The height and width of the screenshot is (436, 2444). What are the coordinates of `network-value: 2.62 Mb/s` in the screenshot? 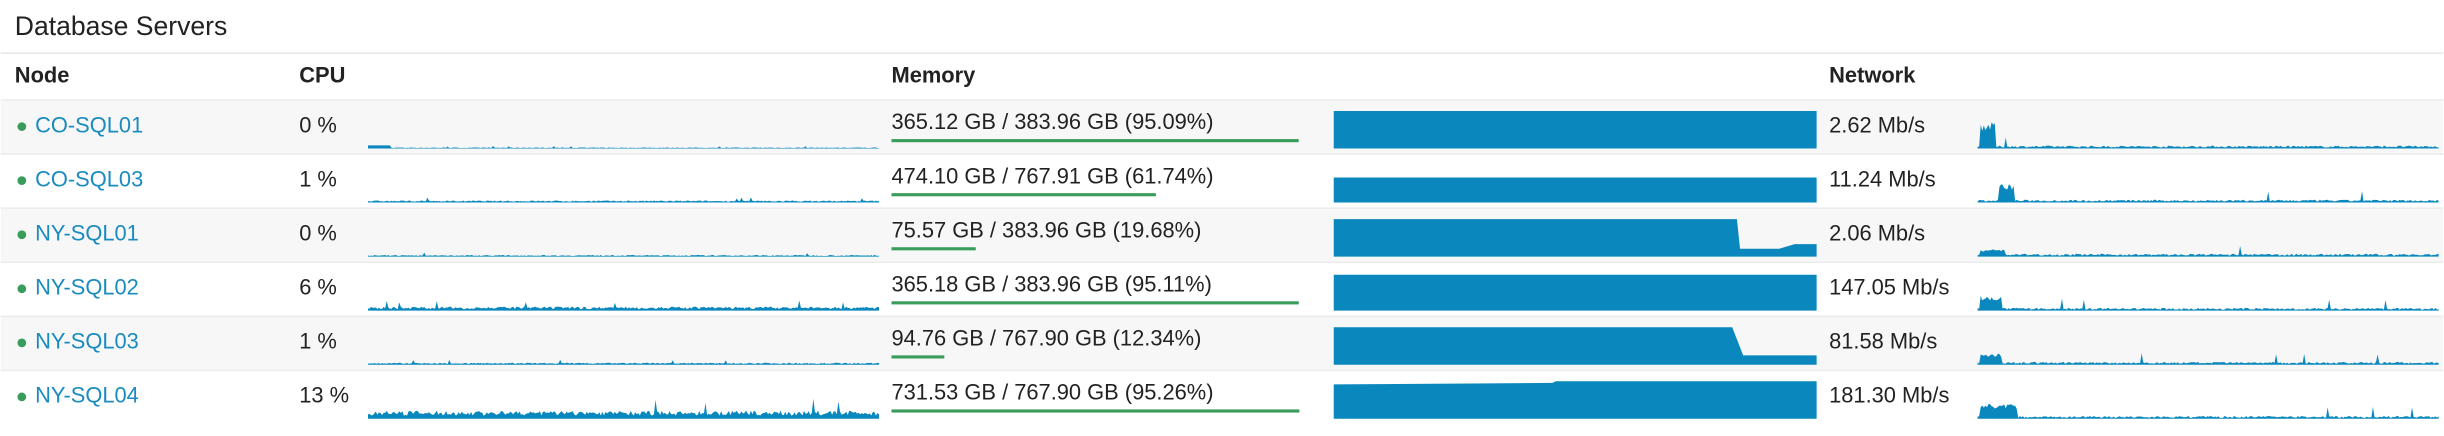 It's located at (1877, 124).